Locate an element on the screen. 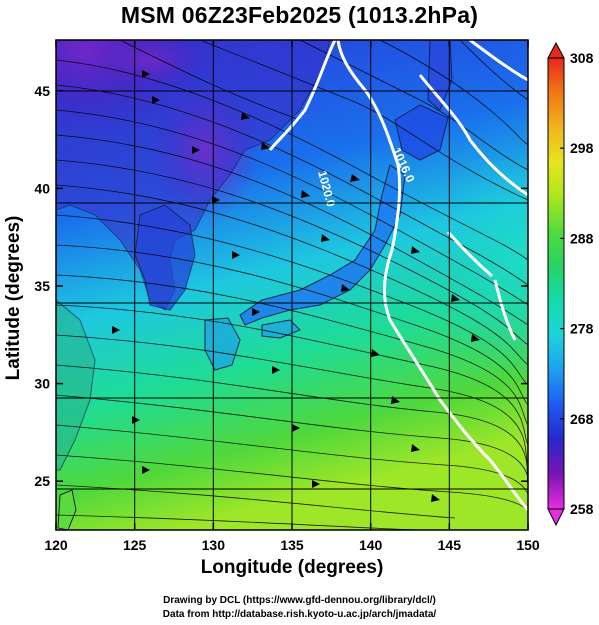  colorbar-tick-label: 288 is located at coordinates (582, 238).